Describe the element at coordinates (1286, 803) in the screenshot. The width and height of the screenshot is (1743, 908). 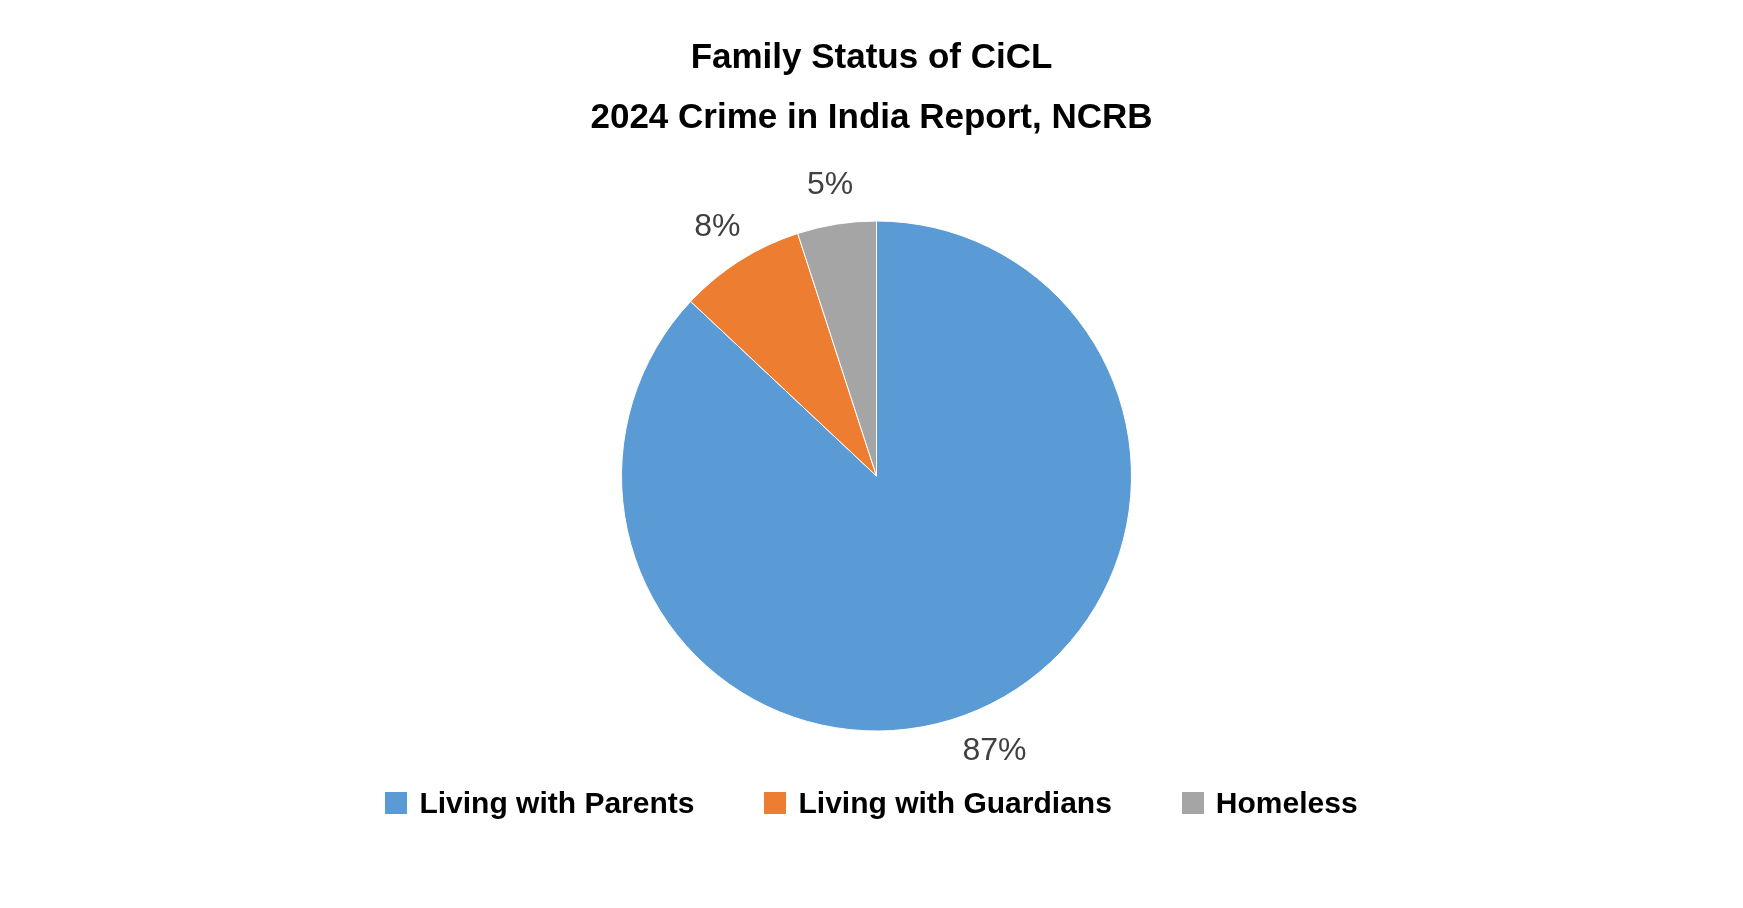
I see `legend-label: Homeless` at that location.